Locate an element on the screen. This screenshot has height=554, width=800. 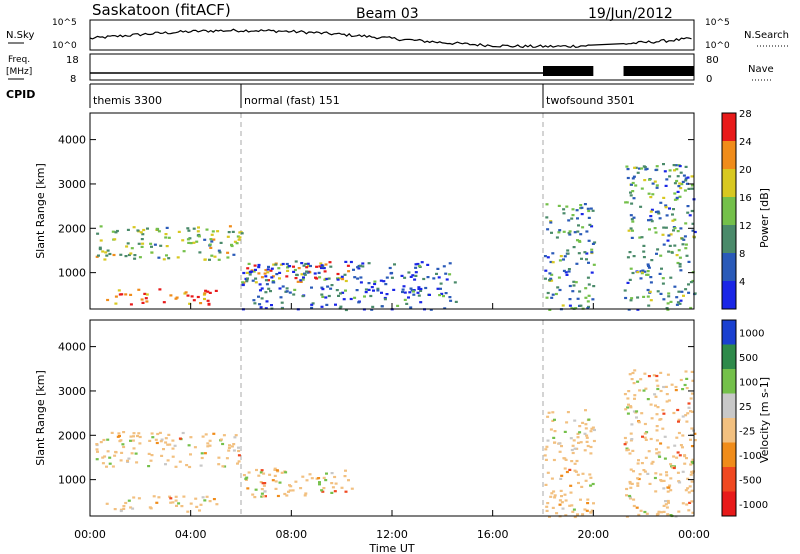
power-cbar-label: Power [dB] is located at coordinates (764, 218).